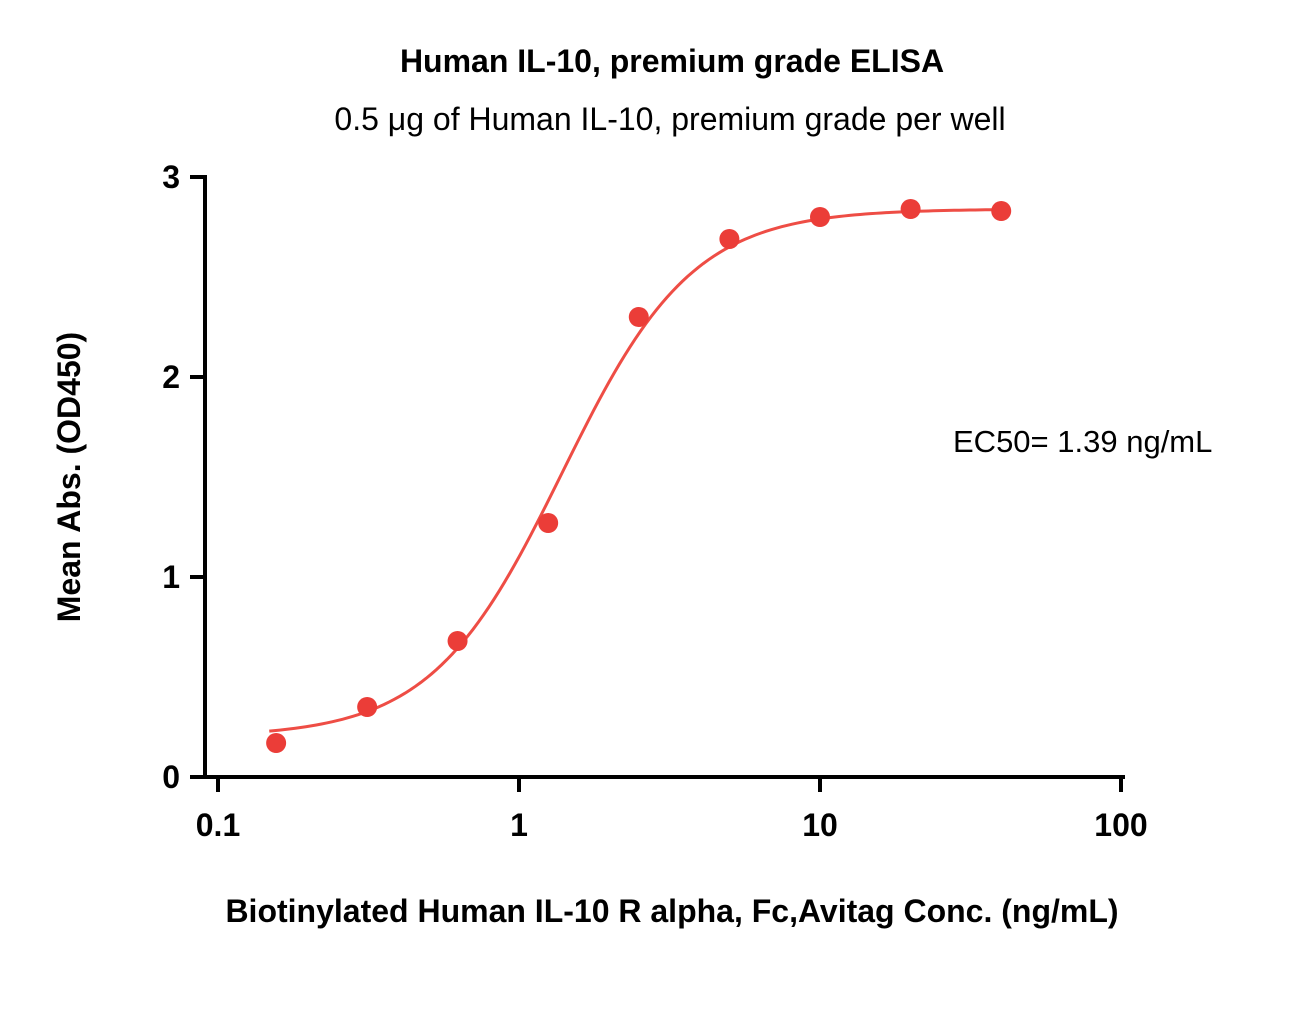 The image size is (1306, 1032). What do you see at coordinates (171, 577) in the screenshot?
I see `y-tick-label: 1` at bounding box center [171, 577].